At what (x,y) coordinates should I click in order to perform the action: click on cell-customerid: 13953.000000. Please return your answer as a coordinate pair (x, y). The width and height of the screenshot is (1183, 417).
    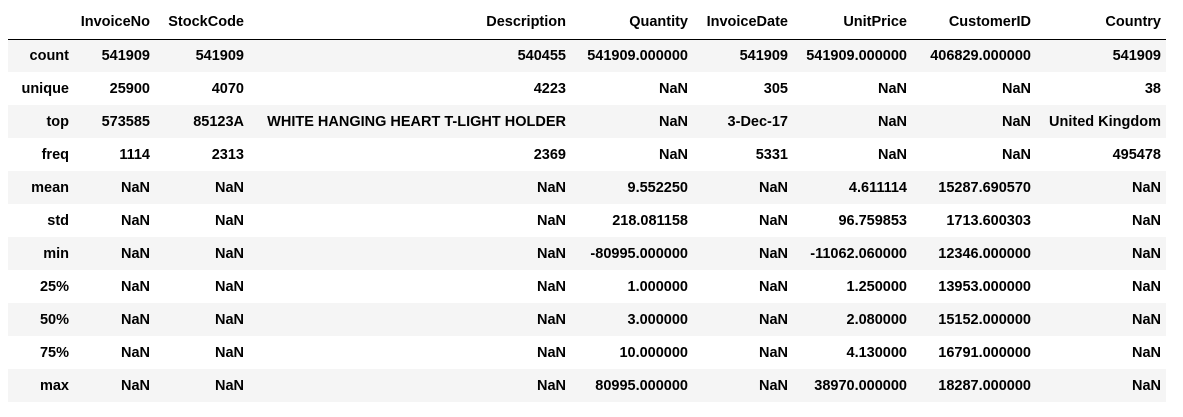
    Looking at the image, I should click on (984, 286).